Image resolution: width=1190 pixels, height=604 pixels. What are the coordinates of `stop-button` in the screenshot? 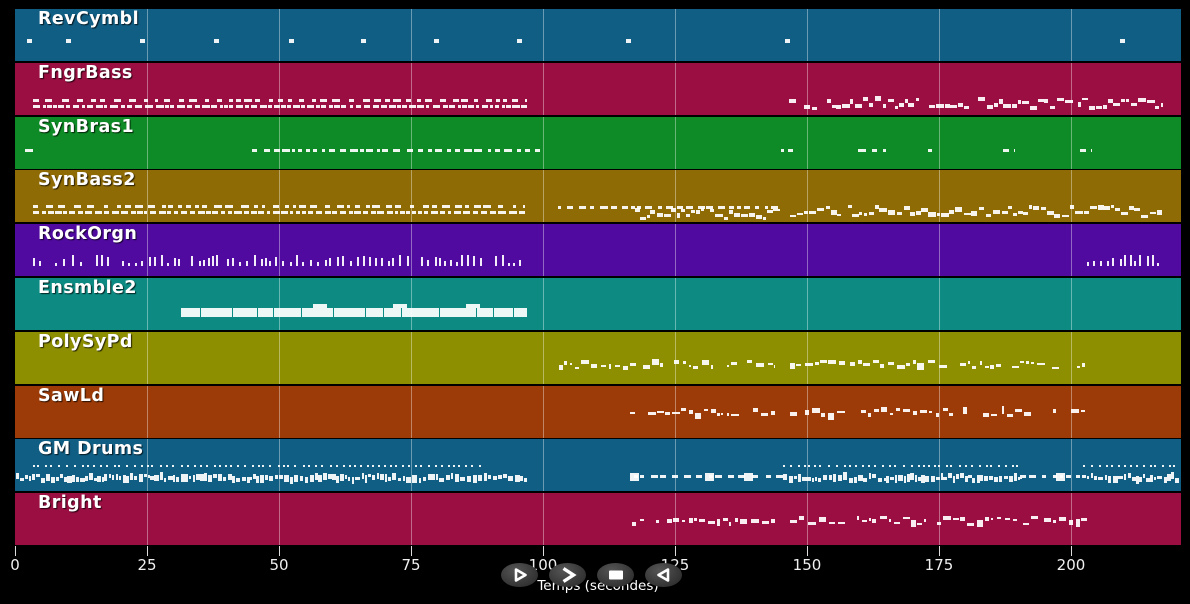 It's located at (615, 575).